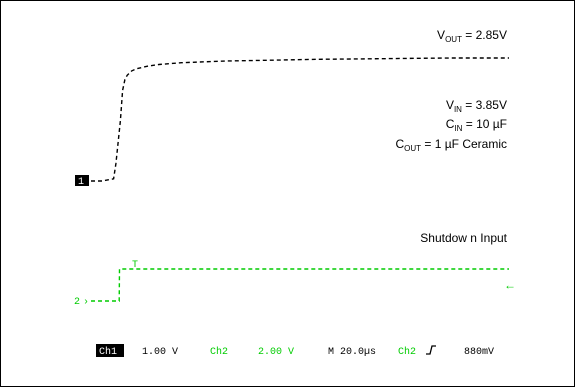  I want to click on ch2-status-name: Ch2, so click(219, 352).